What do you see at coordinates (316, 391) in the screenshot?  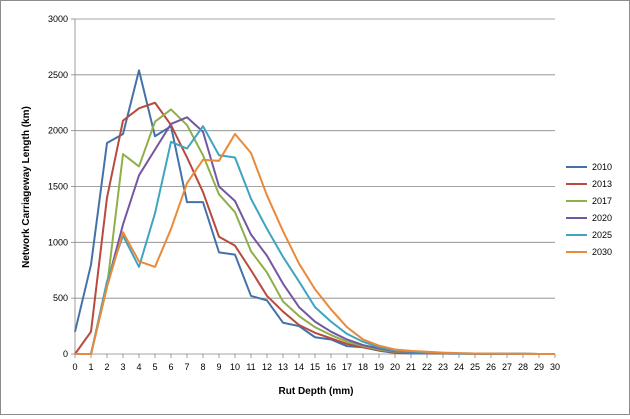 I see `x-axis-title: Rut Depth (mm)` at bounding box center [316, 391].